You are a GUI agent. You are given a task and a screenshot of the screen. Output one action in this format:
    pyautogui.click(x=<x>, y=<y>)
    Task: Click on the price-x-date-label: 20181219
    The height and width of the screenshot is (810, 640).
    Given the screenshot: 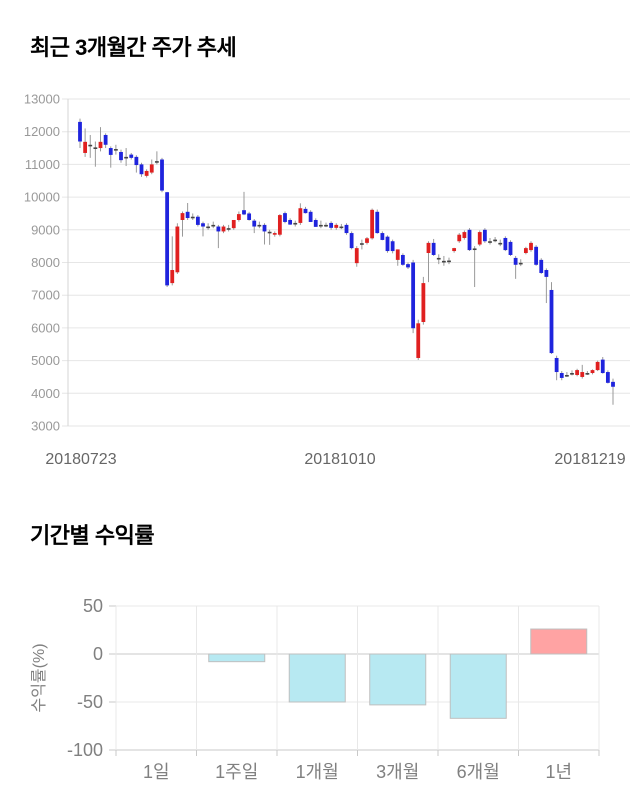 What is the action you would take?
    pyautogui.click(x=589, y=459)
    